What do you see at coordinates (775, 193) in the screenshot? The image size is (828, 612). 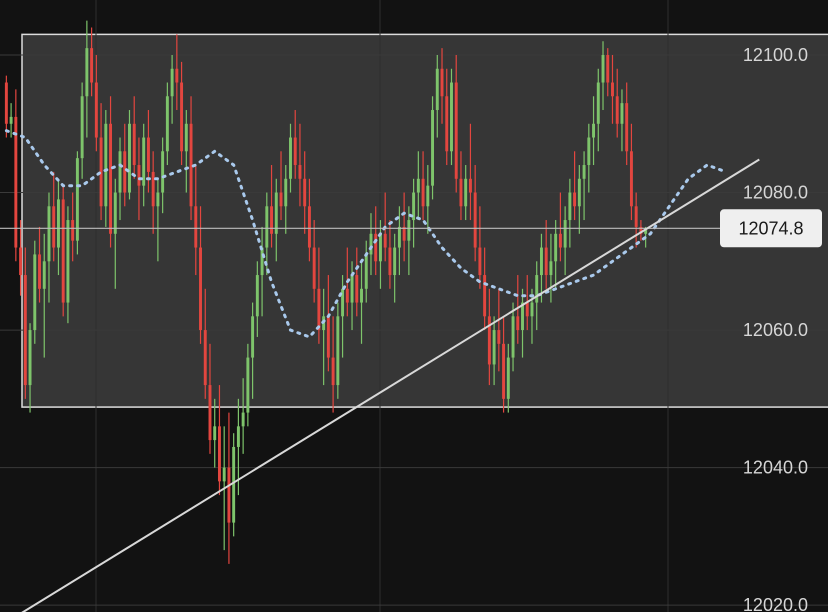 I see `price-tick-label: 12080.0` at bounding box center [775, 193].